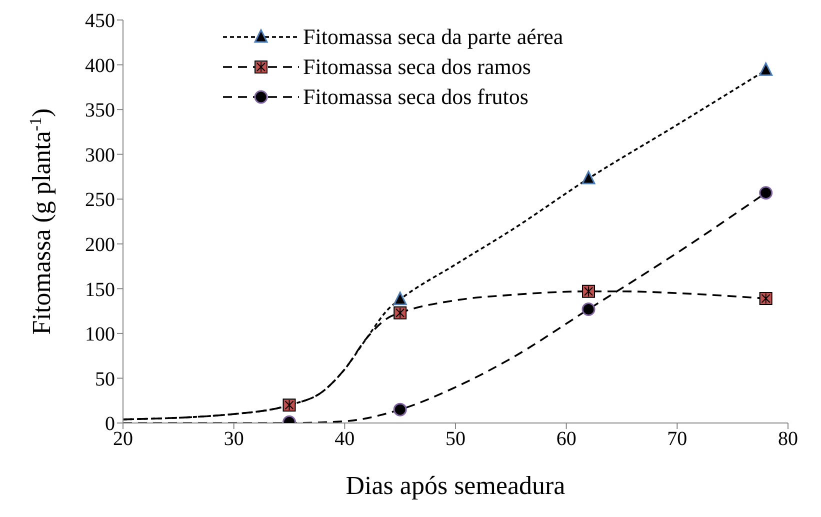 Image resolution: width=821 pixels, height=517 pixels. I want to click on y-tick-label: 300, so click(100, 155).